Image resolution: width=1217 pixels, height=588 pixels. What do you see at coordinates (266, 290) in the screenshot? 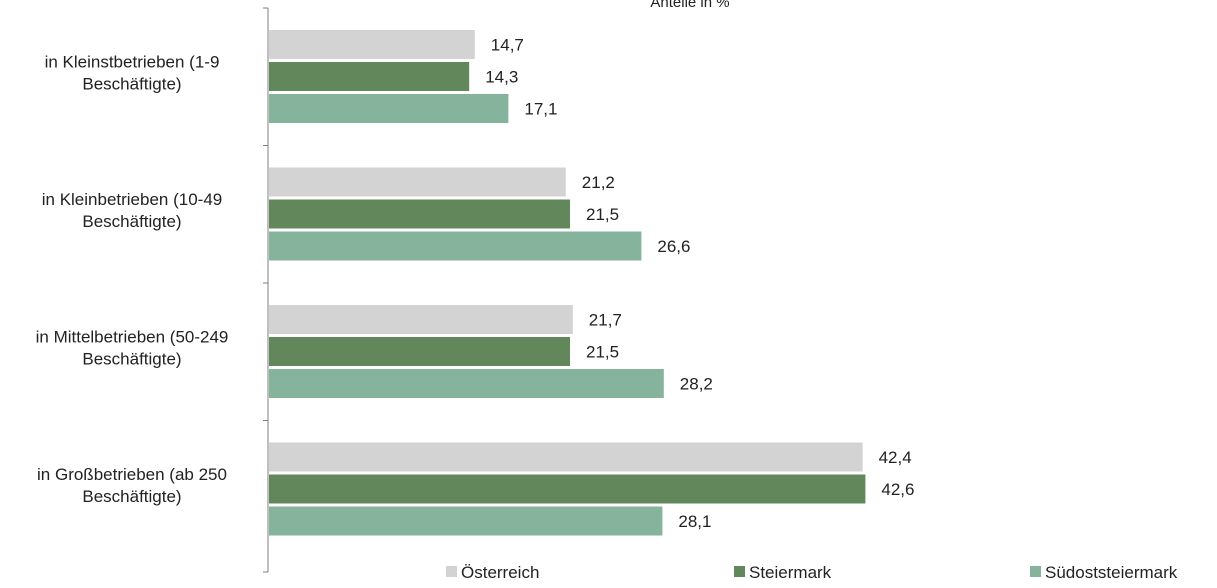
I see `category-axis` at bounding box center [266, 290].